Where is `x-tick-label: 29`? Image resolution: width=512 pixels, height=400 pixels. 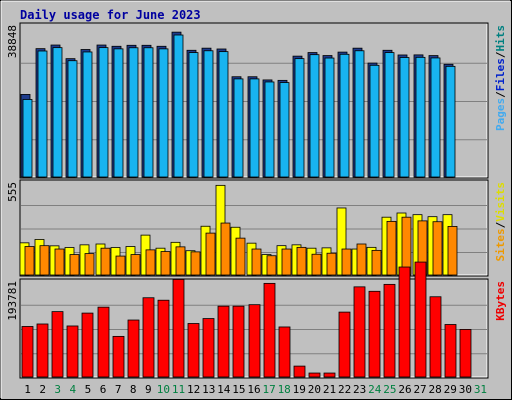 x-tick-label: 29 is located at coordinates (450, 389).